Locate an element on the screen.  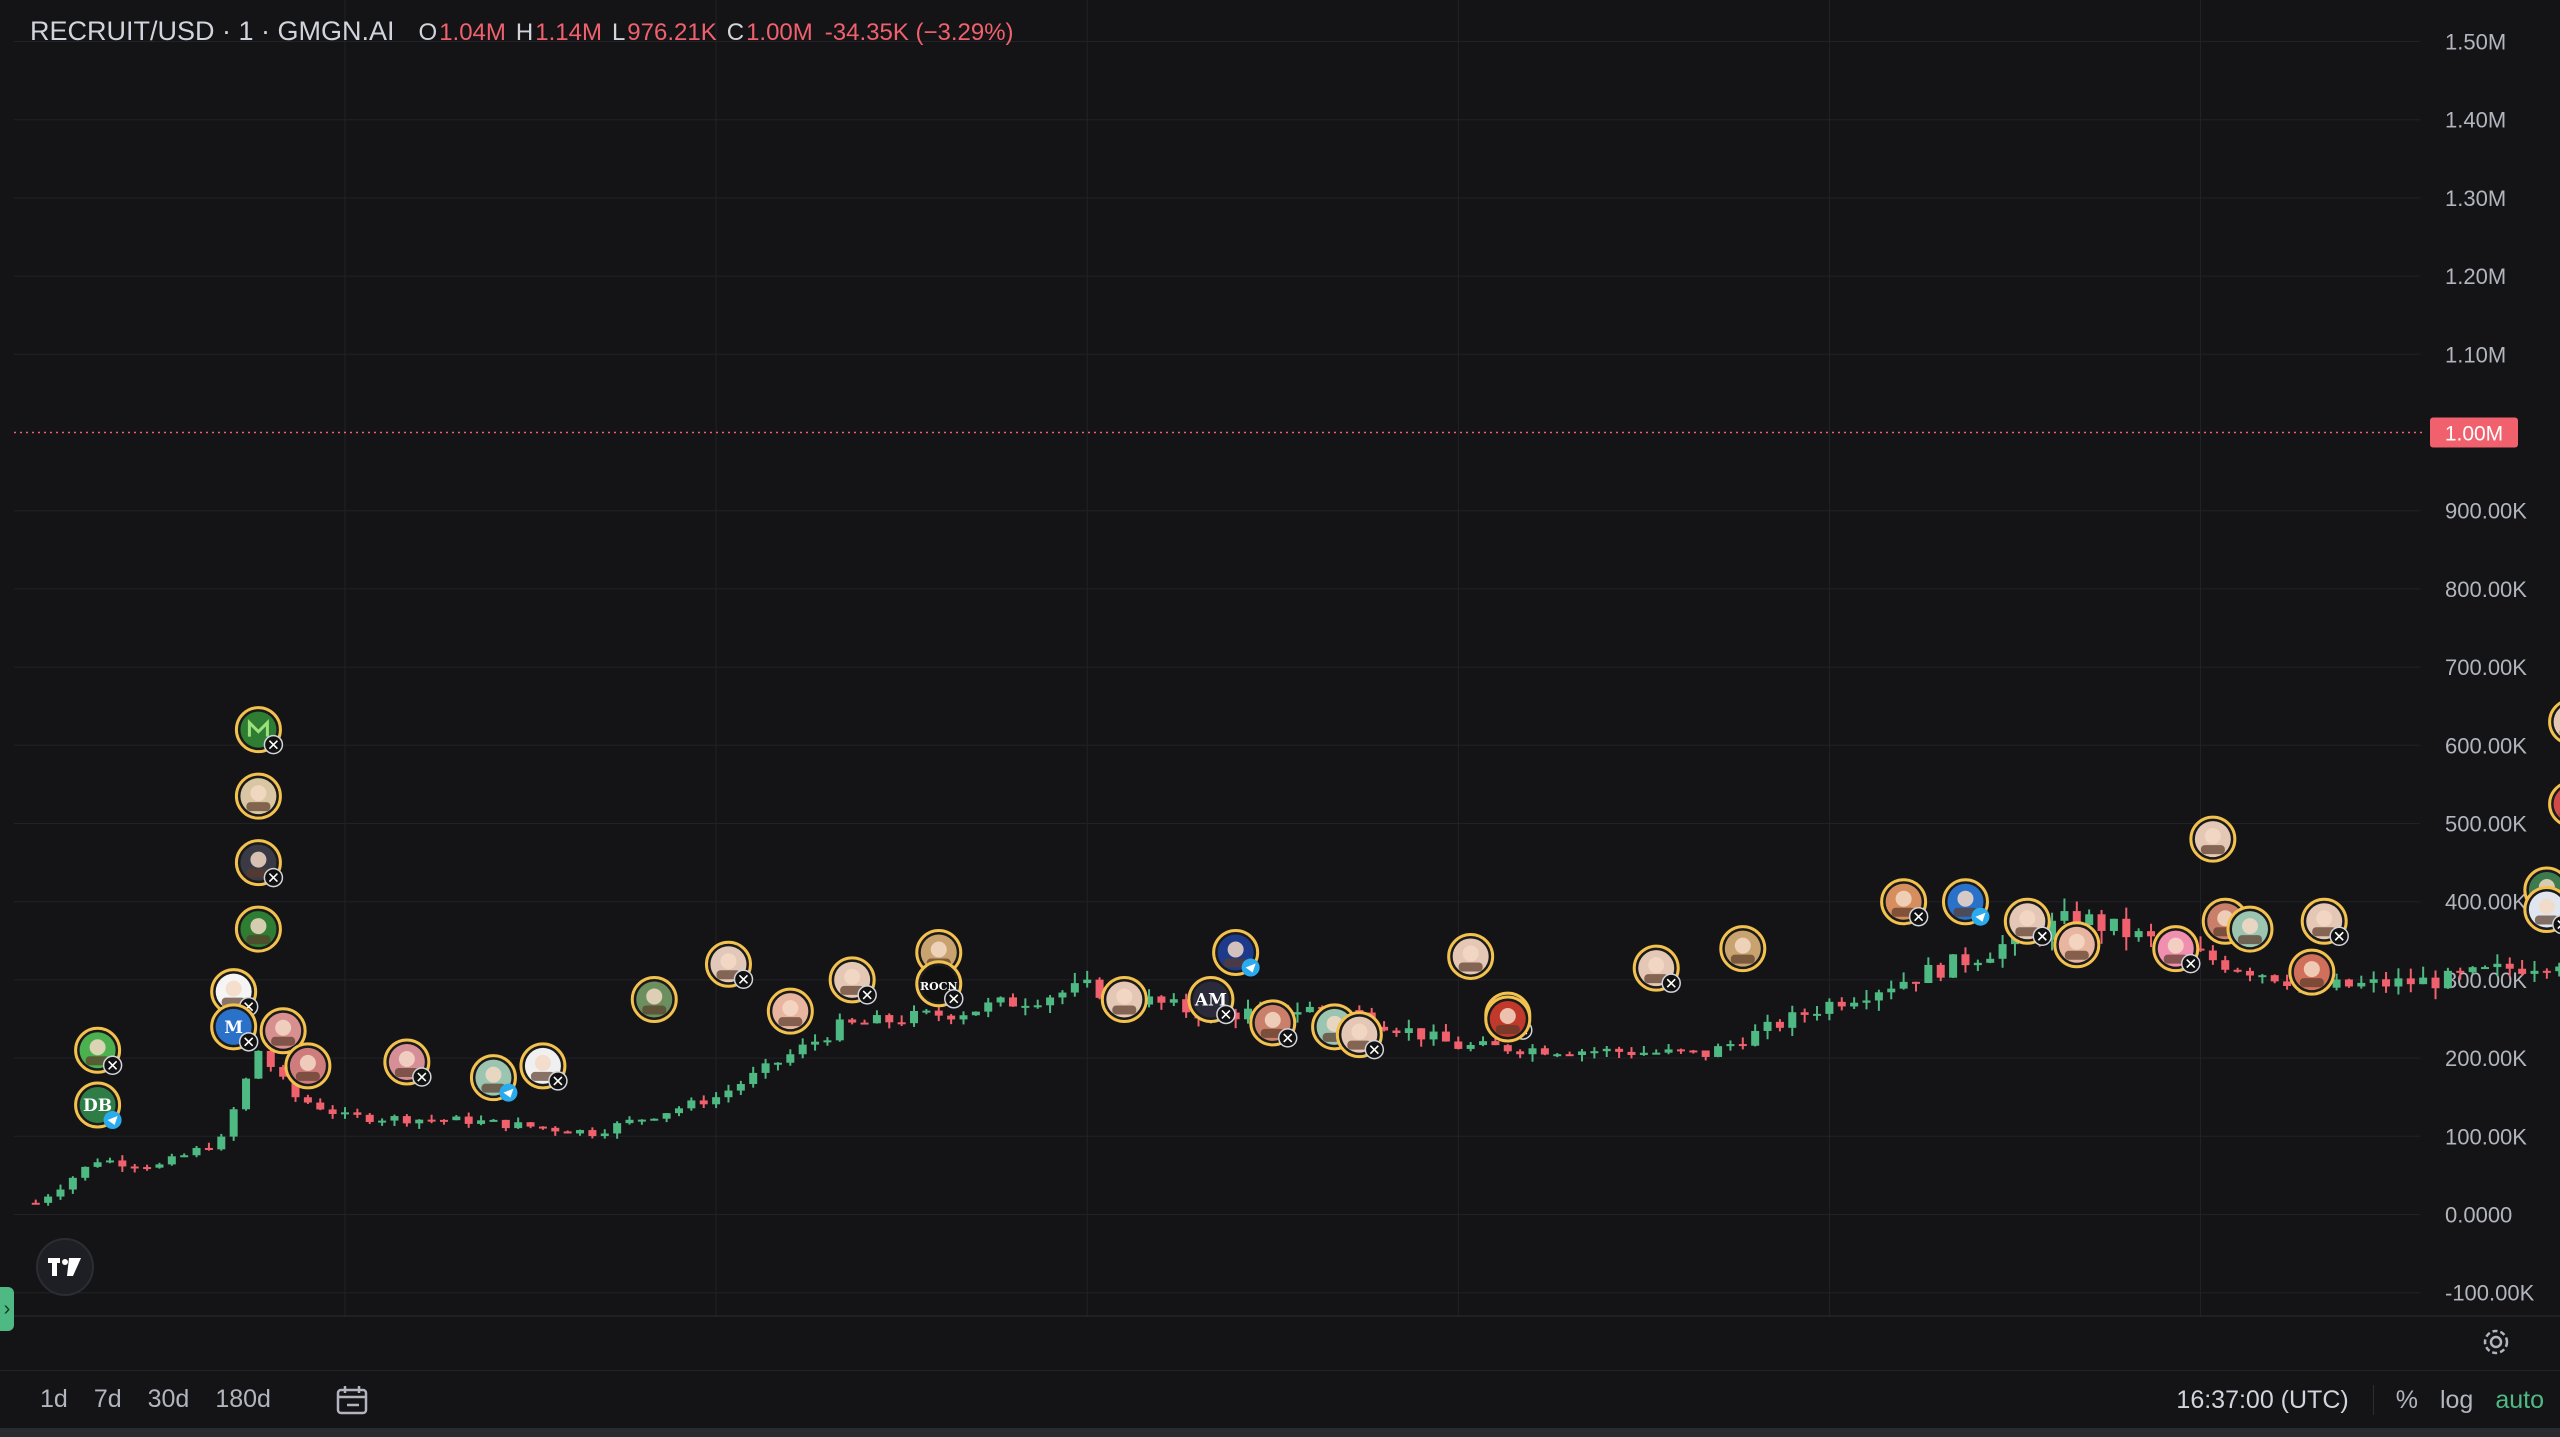
range-7d-button: 7d is located at coordinates (107, 1399).